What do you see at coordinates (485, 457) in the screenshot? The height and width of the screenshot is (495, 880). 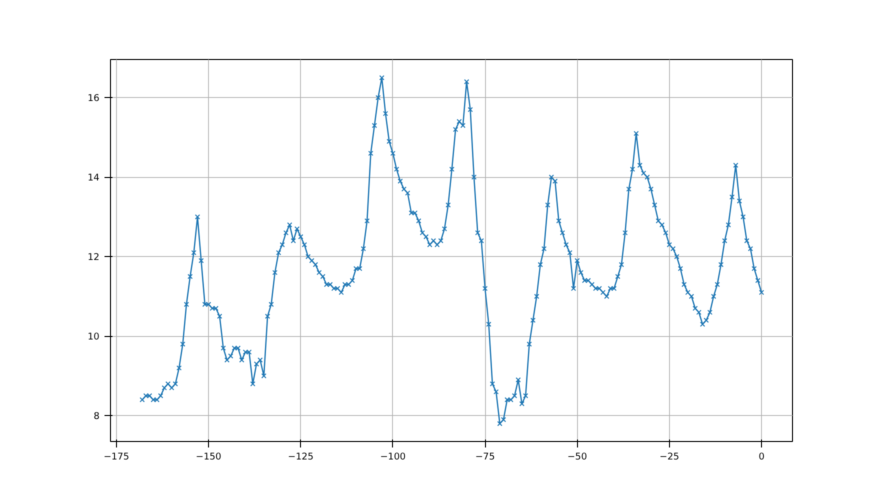 I see `x-tick-label: −75` at bounding box center [485, 457].